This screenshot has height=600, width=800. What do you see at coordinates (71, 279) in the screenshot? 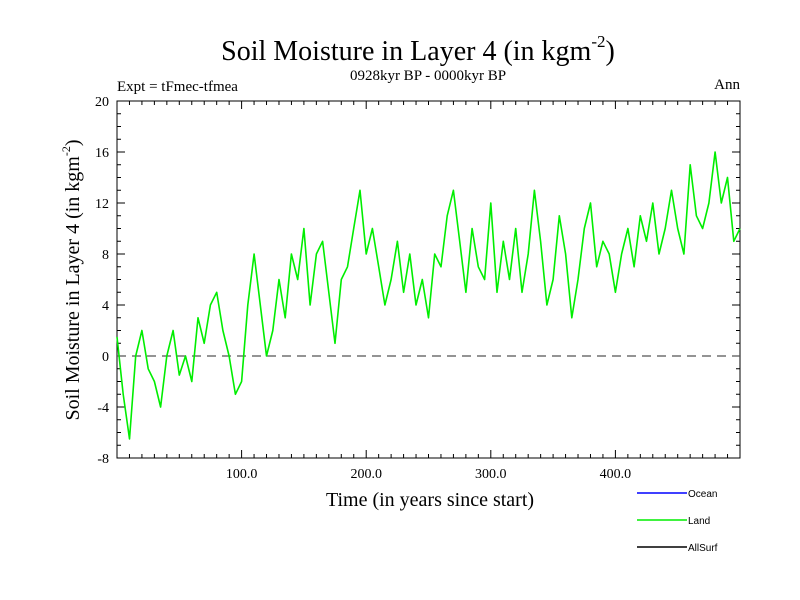
I see `y-axis-label: Soil Moisture in Layer 4 (in kgm-2)` at bounding box center [71, 279].